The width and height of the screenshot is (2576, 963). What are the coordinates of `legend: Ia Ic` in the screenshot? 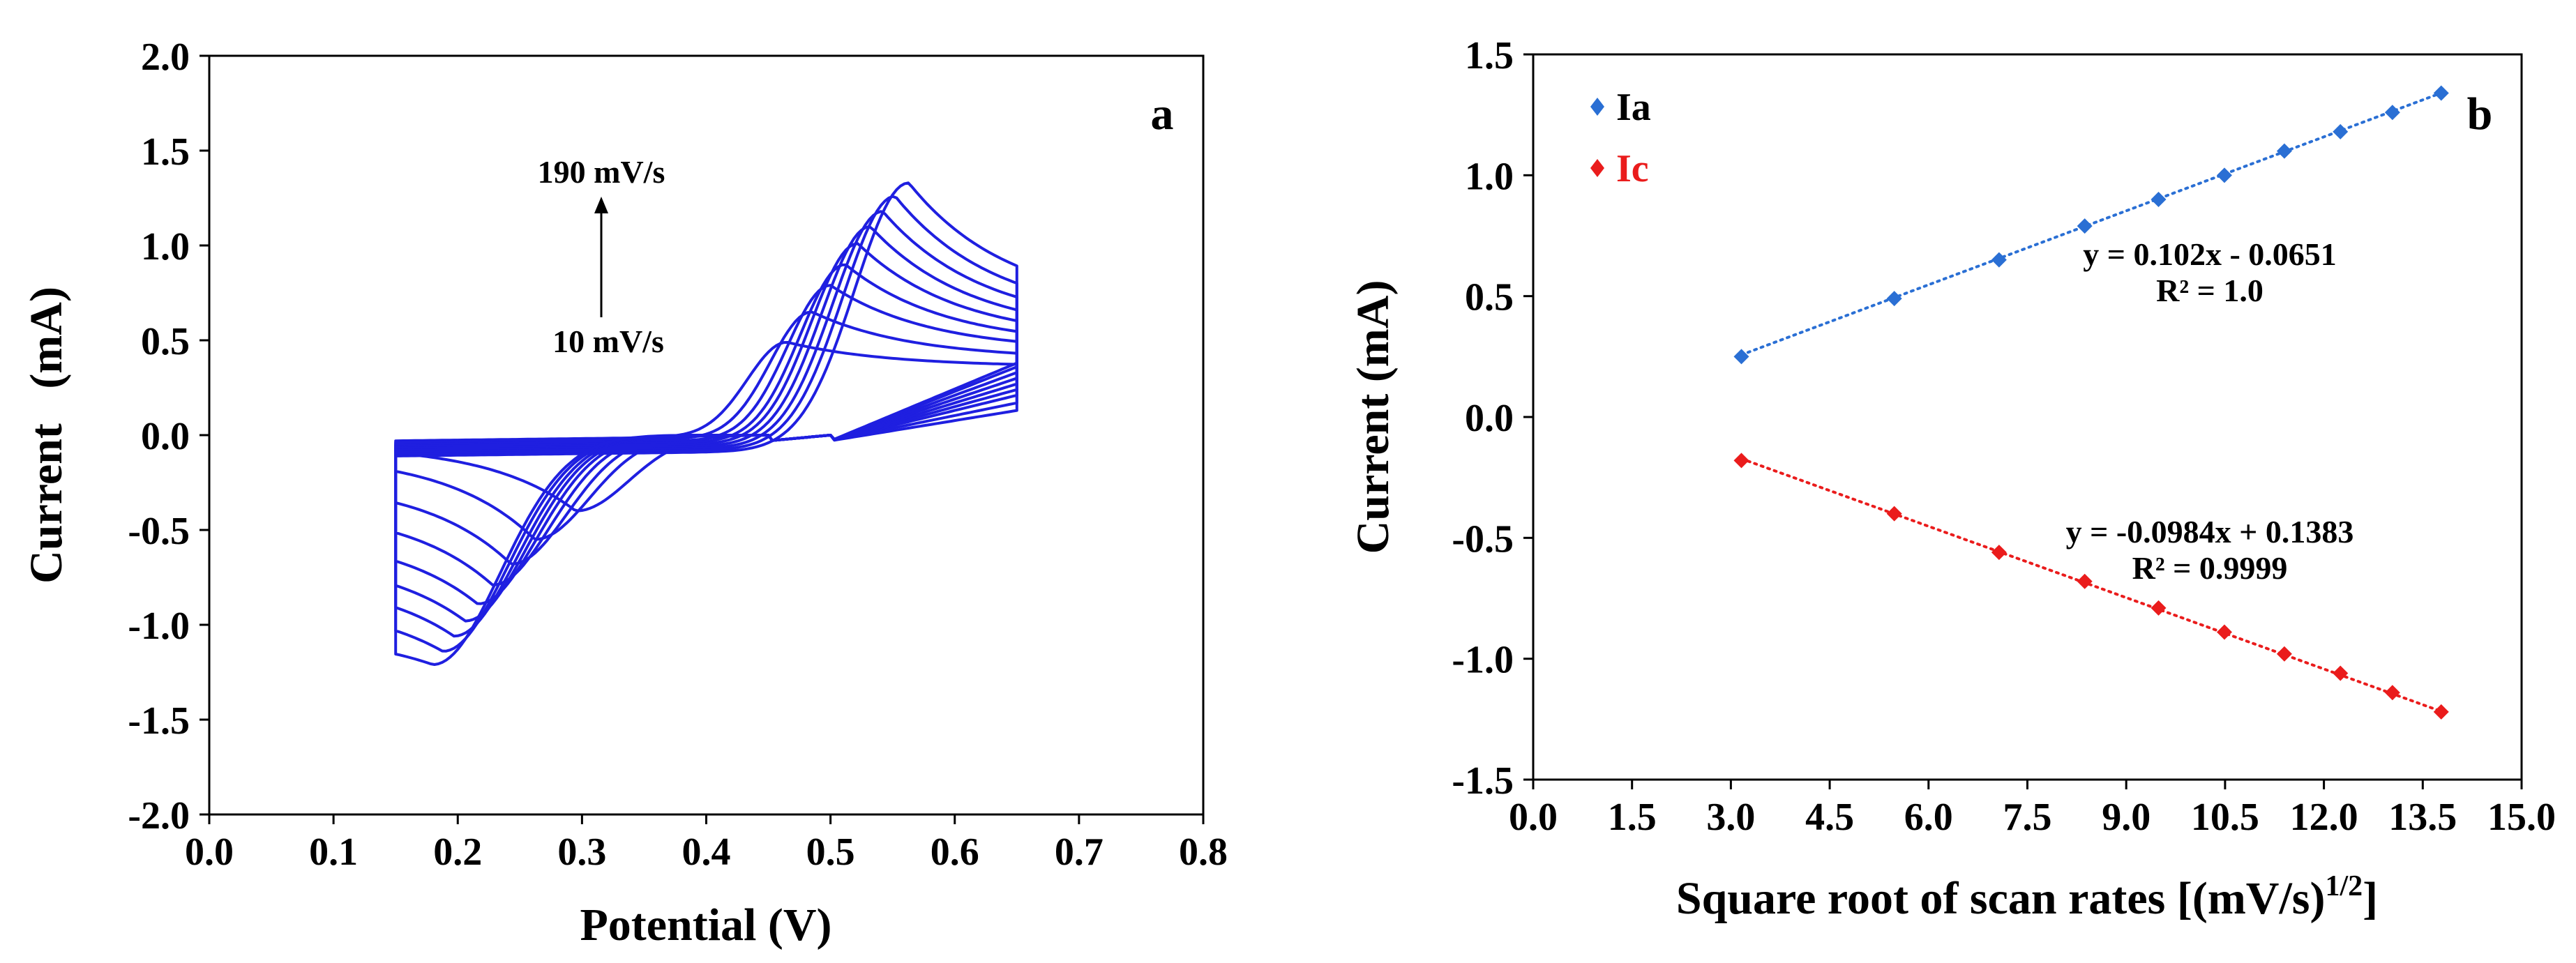 It's located at (1620, 138).